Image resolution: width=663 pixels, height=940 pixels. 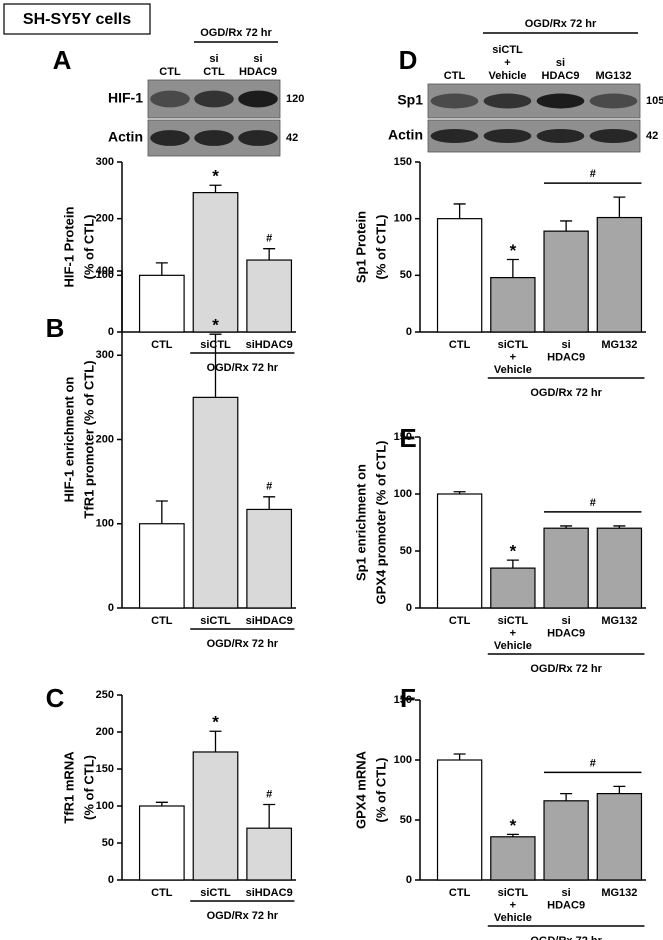 I want to click on y-tick-label: 300, so click(x=105, y=162).